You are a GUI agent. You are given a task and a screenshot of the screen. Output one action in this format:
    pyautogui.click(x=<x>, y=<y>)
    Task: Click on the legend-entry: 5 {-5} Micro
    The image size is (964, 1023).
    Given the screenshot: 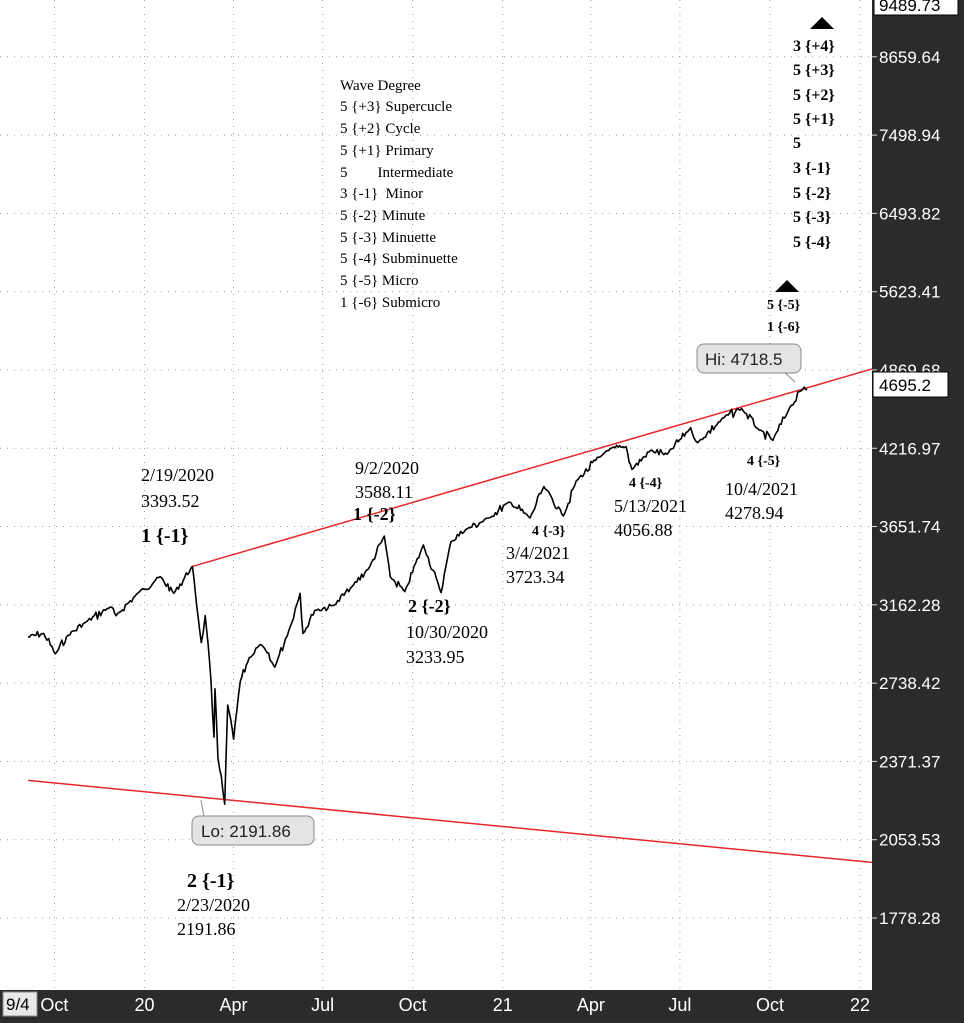 What is the action you would take?
    pyautogui.click(x=379, y=281)
    